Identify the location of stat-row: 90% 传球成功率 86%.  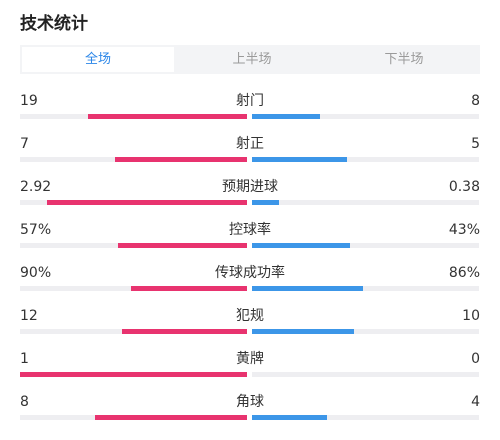
(250, 287).